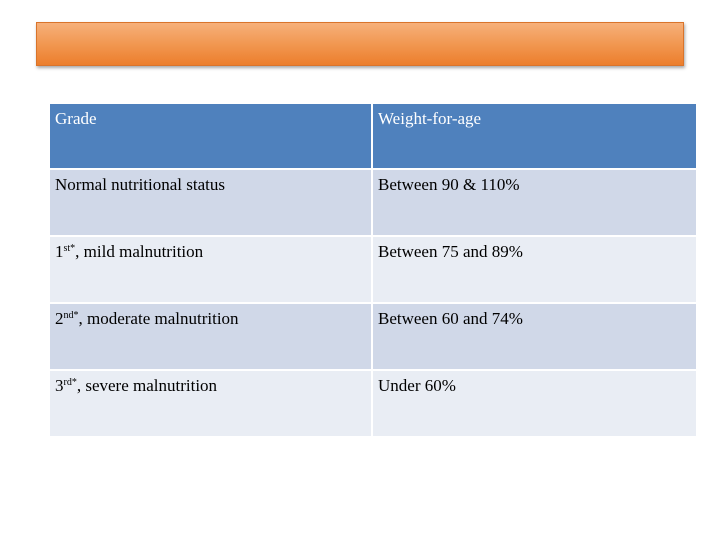 The width and height of the screenshot is (720, 540). I want to click on header-weight-for-age: Weight-for-age, so click(534, 136).